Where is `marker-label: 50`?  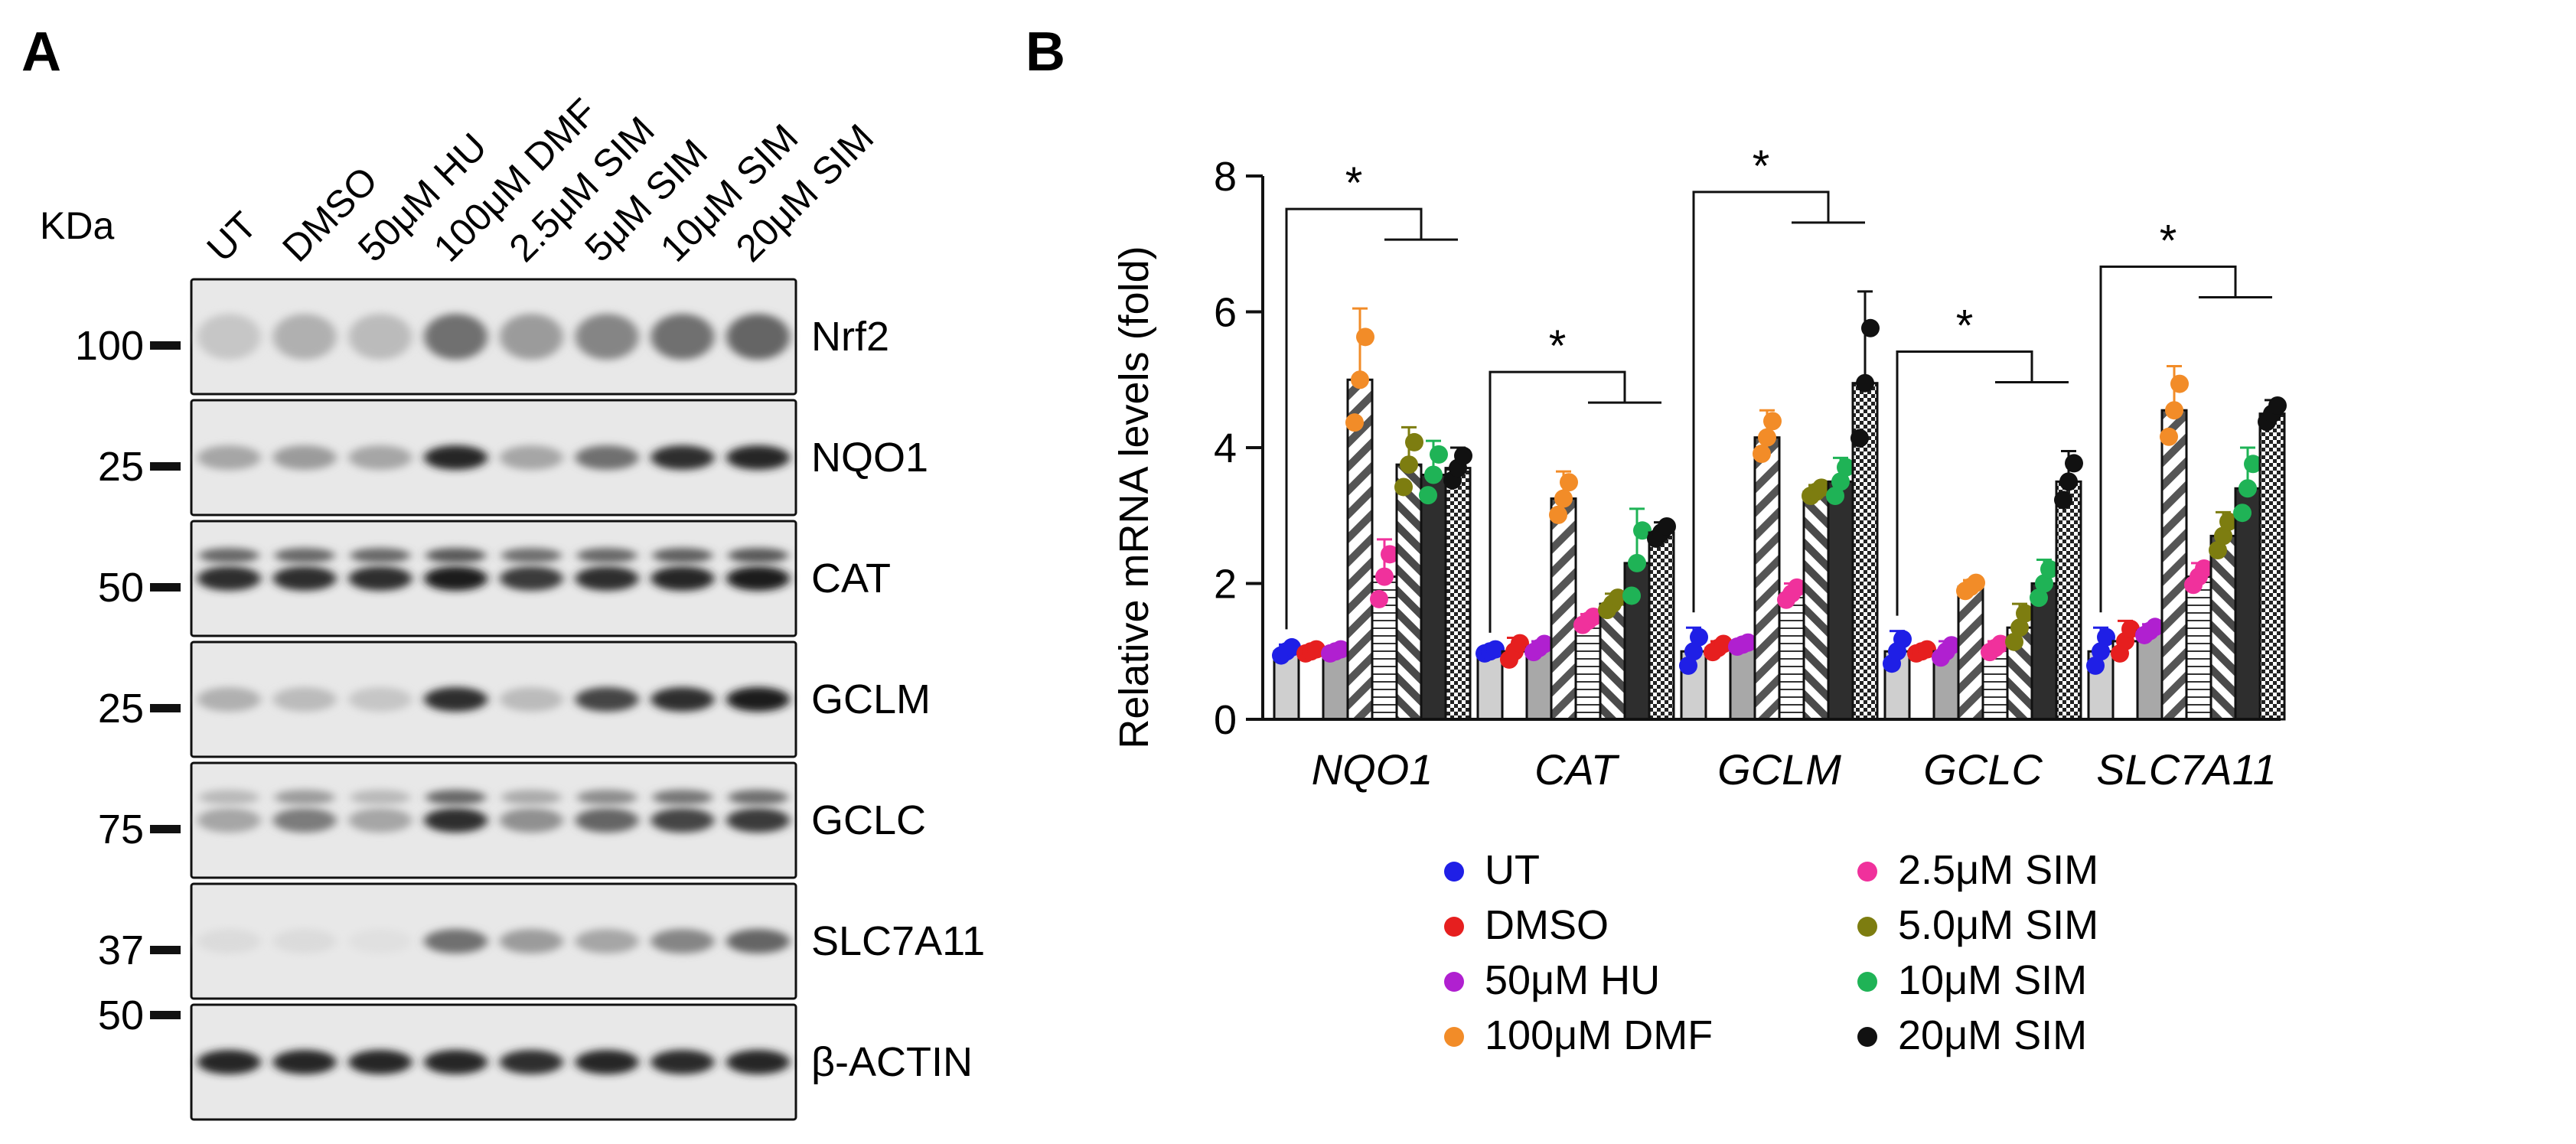 marker-label: 50 is located at coordinates (121, 588).